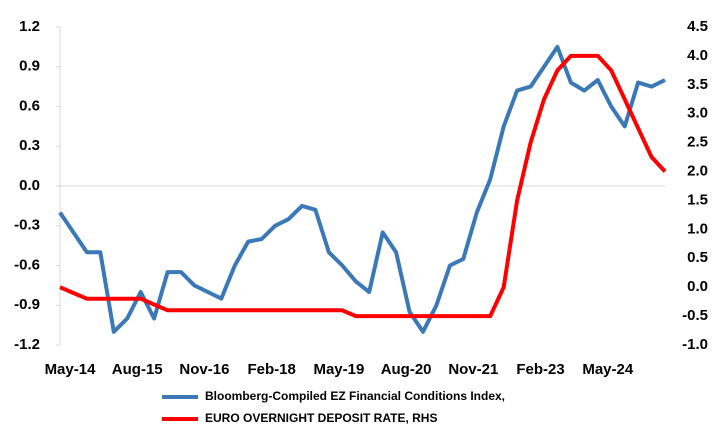 This screenshot has width=715, height=438. What do you see at coordinates (27, 225) in the screenshot?
I see `y-tick-label: -0.3` at bounding box center [27, 225].